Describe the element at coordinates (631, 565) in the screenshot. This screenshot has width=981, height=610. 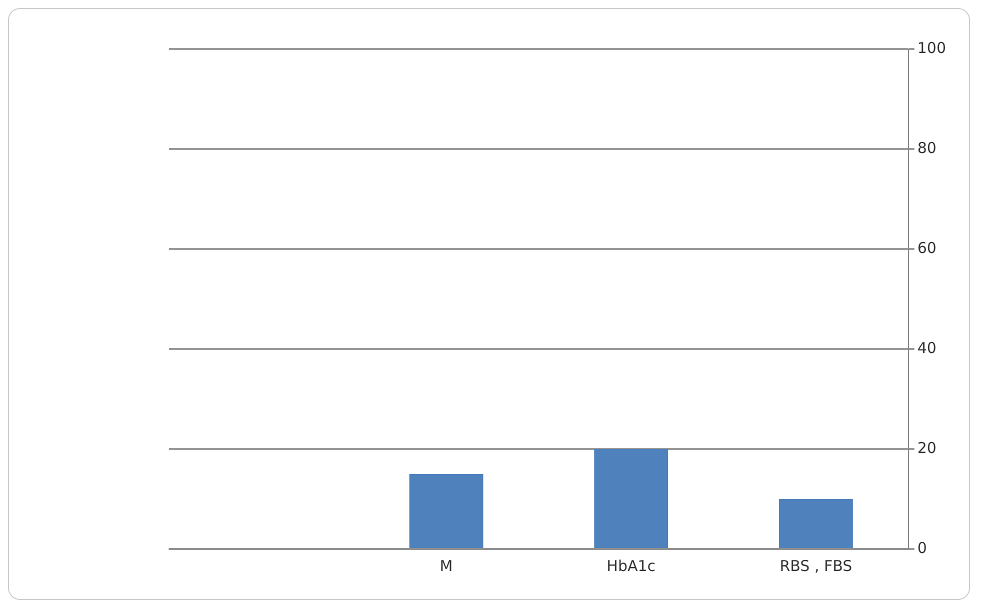
I see `x-tick-label: HbA1c` at that location.